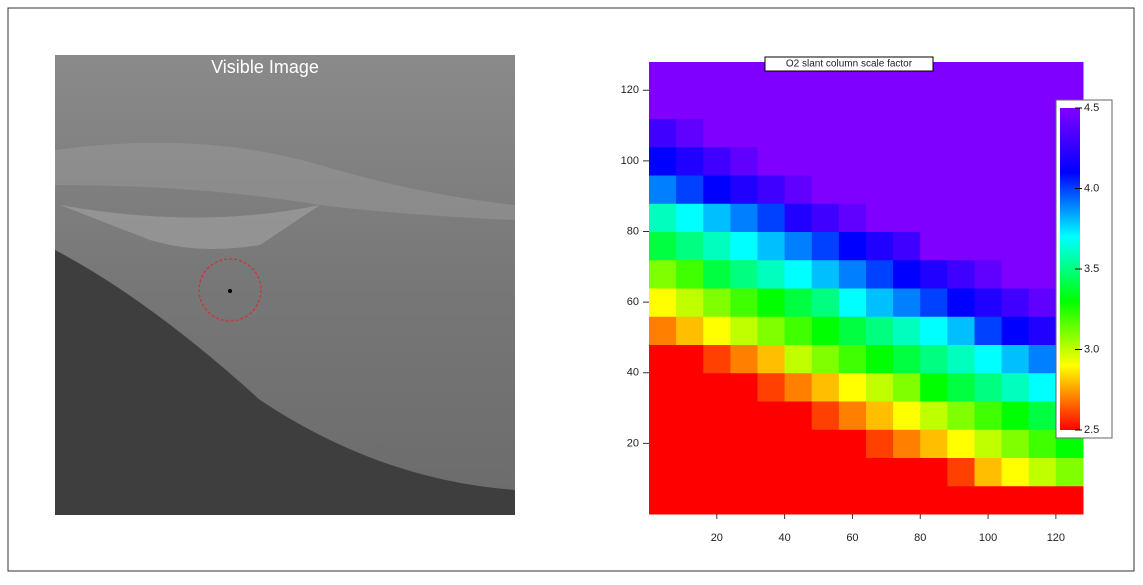  I want to click on y-tick-label: 40, so click(633, 373).